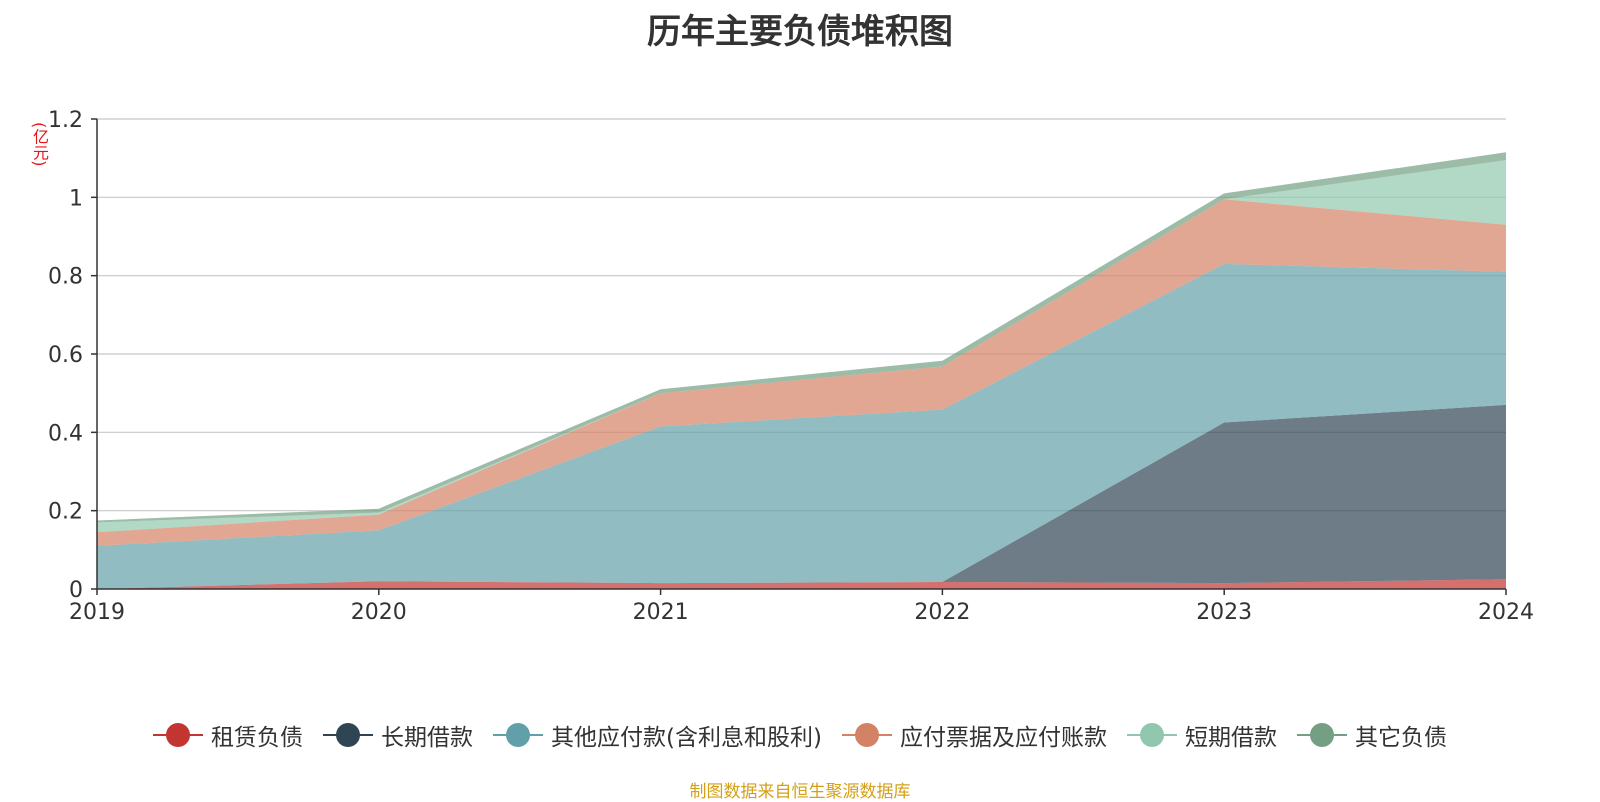 This screenshot has width=1600, height=802. Describe the element at coordinates (1400, 738) in the screenshot. I see `legend-label: 其它负债` at that location.